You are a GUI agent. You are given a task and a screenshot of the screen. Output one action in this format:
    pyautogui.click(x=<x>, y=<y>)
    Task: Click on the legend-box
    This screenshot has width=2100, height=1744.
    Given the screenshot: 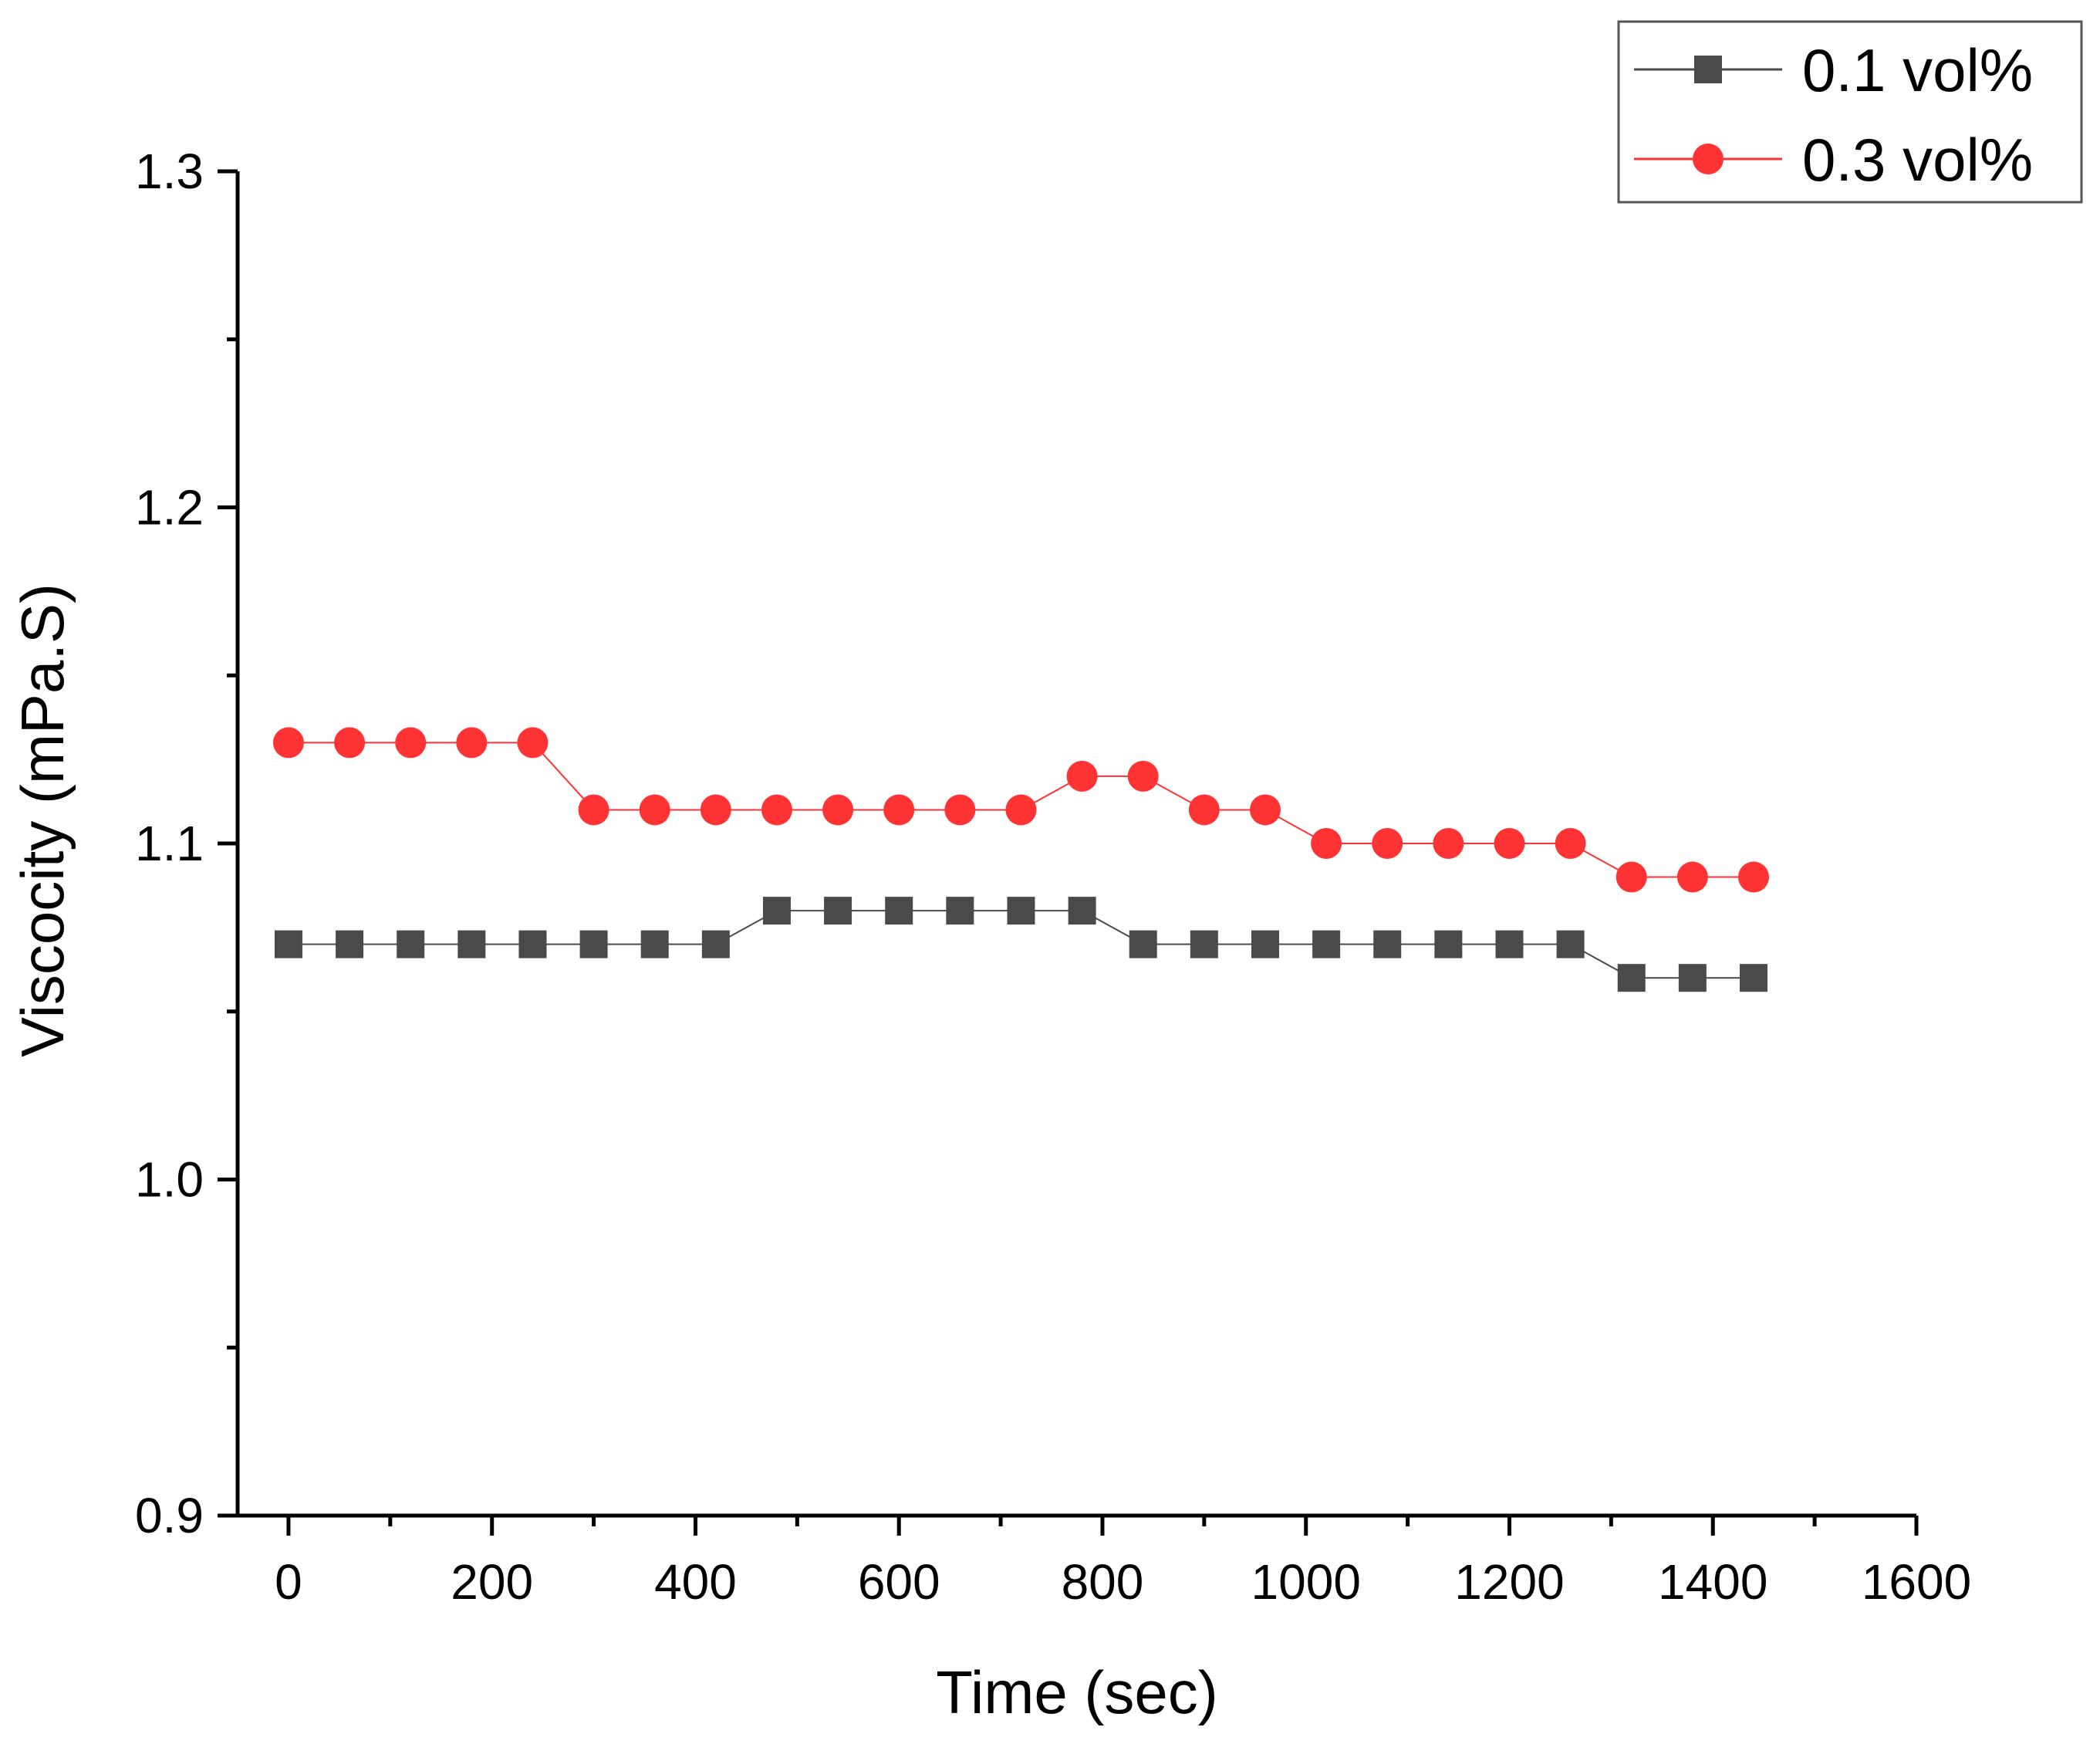 What is the action you would take?
    pyautogui.click(x=1850, y=112)
    